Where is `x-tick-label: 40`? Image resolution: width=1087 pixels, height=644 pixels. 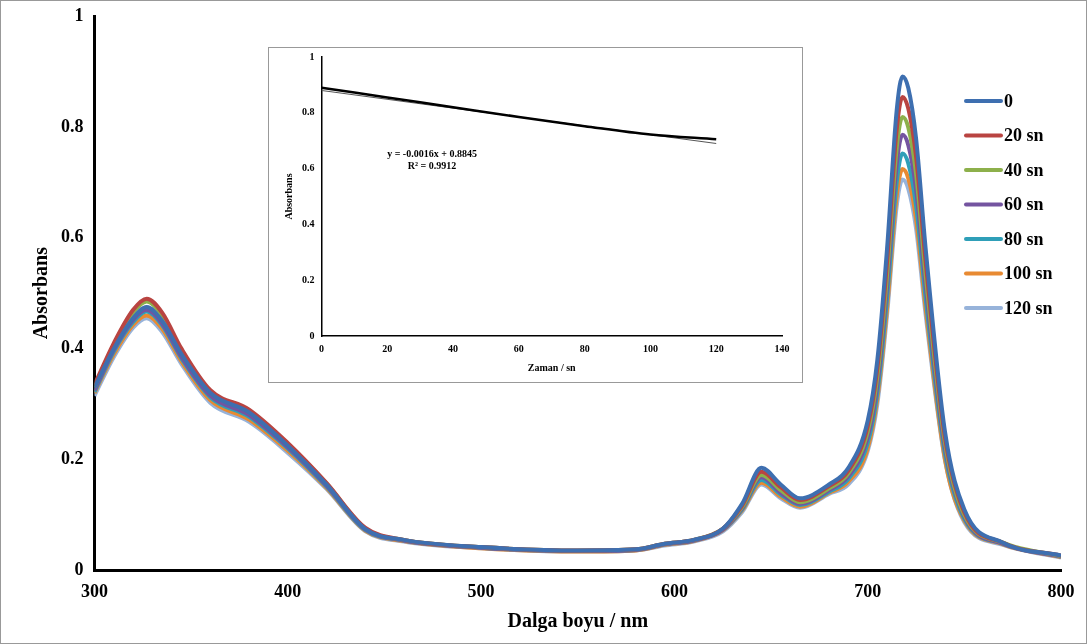 x-tick-label: 40 is located at coordinates (453, 348).